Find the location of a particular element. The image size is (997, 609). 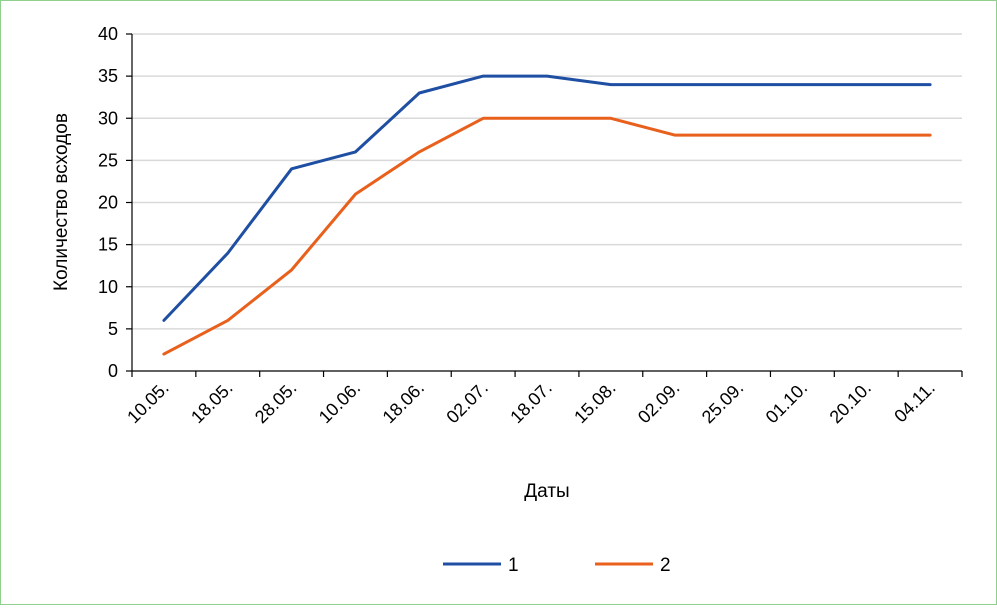

x-tick-label: 25.09. is located at coordinates (723, 403).